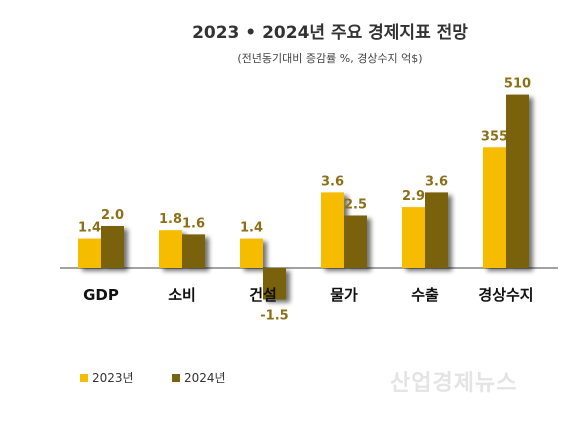  Describe the element at coordinates (182, 295) in the screenshot. I see `x-tick-label: 소비` at that location.